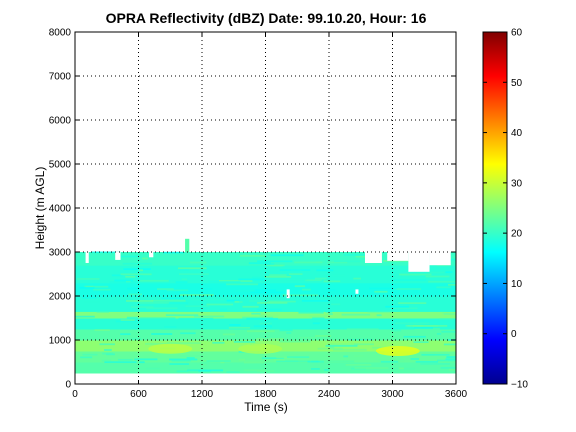 Image resolution: width=576 pixels, height=432 pixels. I want to click on colorbar-tick-label: 50, so click(517, 83).